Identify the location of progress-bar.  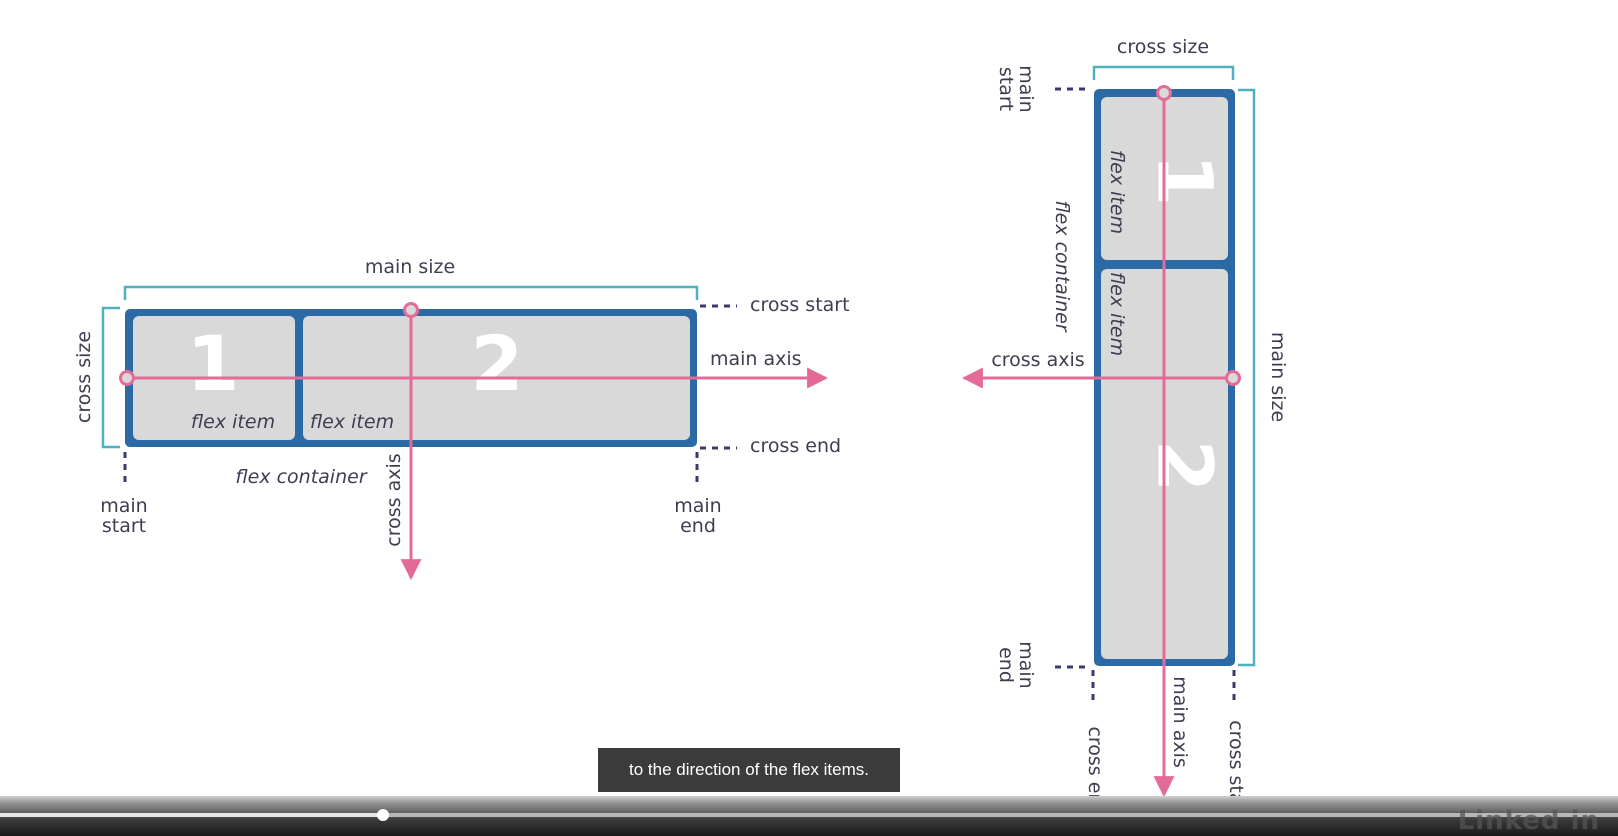
(809, 815).